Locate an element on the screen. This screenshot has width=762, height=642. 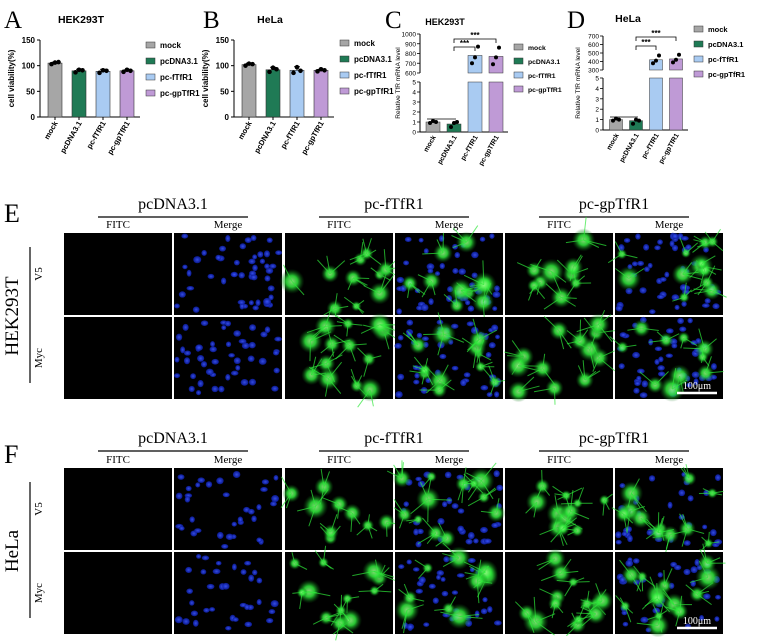
y-tick-label: 600 is located at coordinates (410, 74).